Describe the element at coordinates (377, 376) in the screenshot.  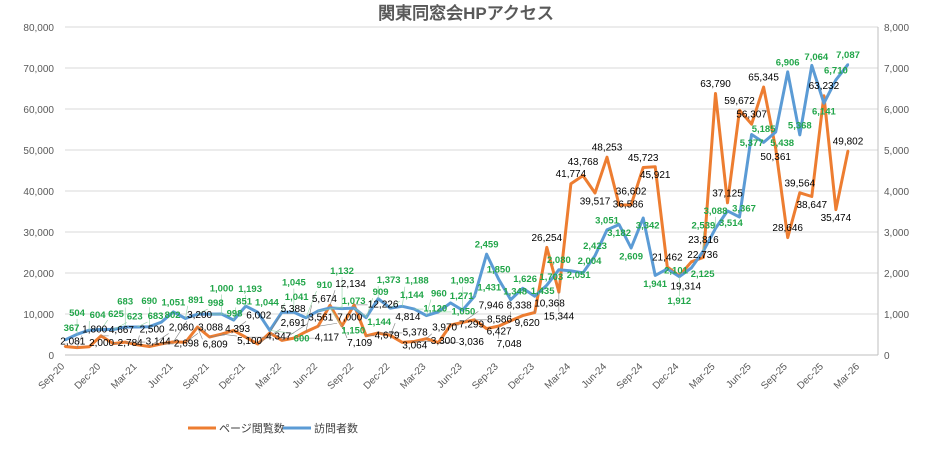
I see `x-tick-label: Dec-22` at that location.